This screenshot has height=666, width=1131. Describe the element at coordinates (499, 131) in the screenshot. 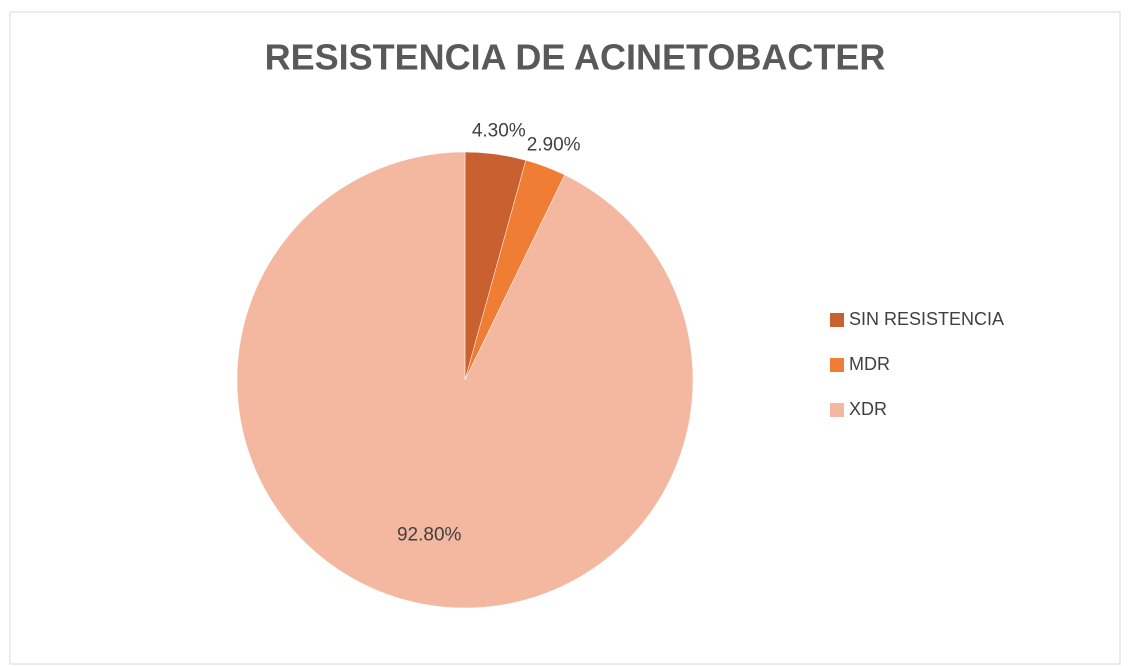

I see `data-label: 4.30%` at that location.